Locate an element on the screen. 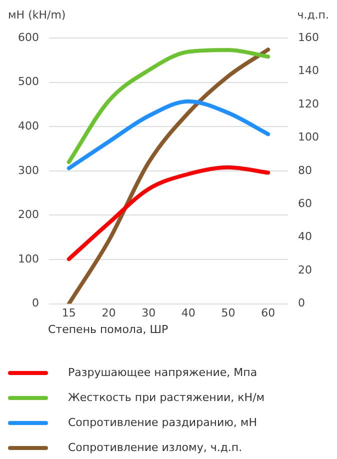 This screenshot has width=337, height=459. legend-label: Жесткость при растяжении, кН/м is located at coordinates (166, 397).